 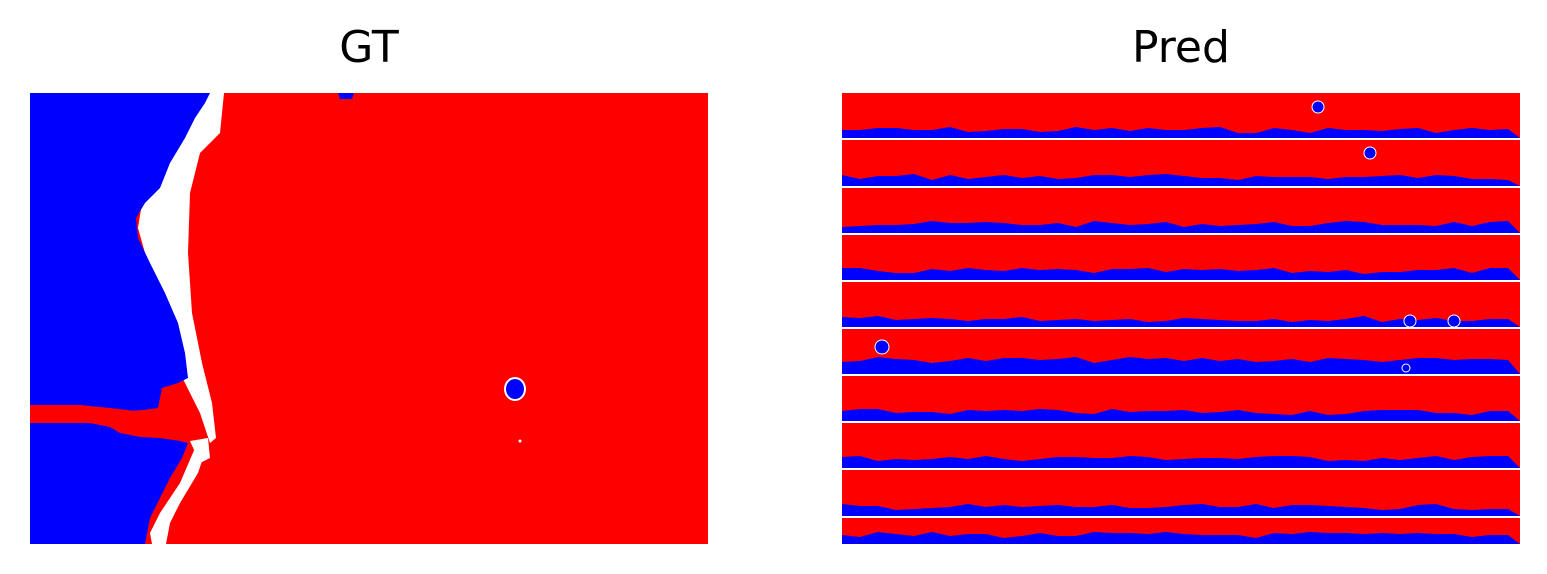 What do you see at coordinates (515, 389) in the screenshot?
I see `gt-blue-blob` at bounding box center [515, 389].